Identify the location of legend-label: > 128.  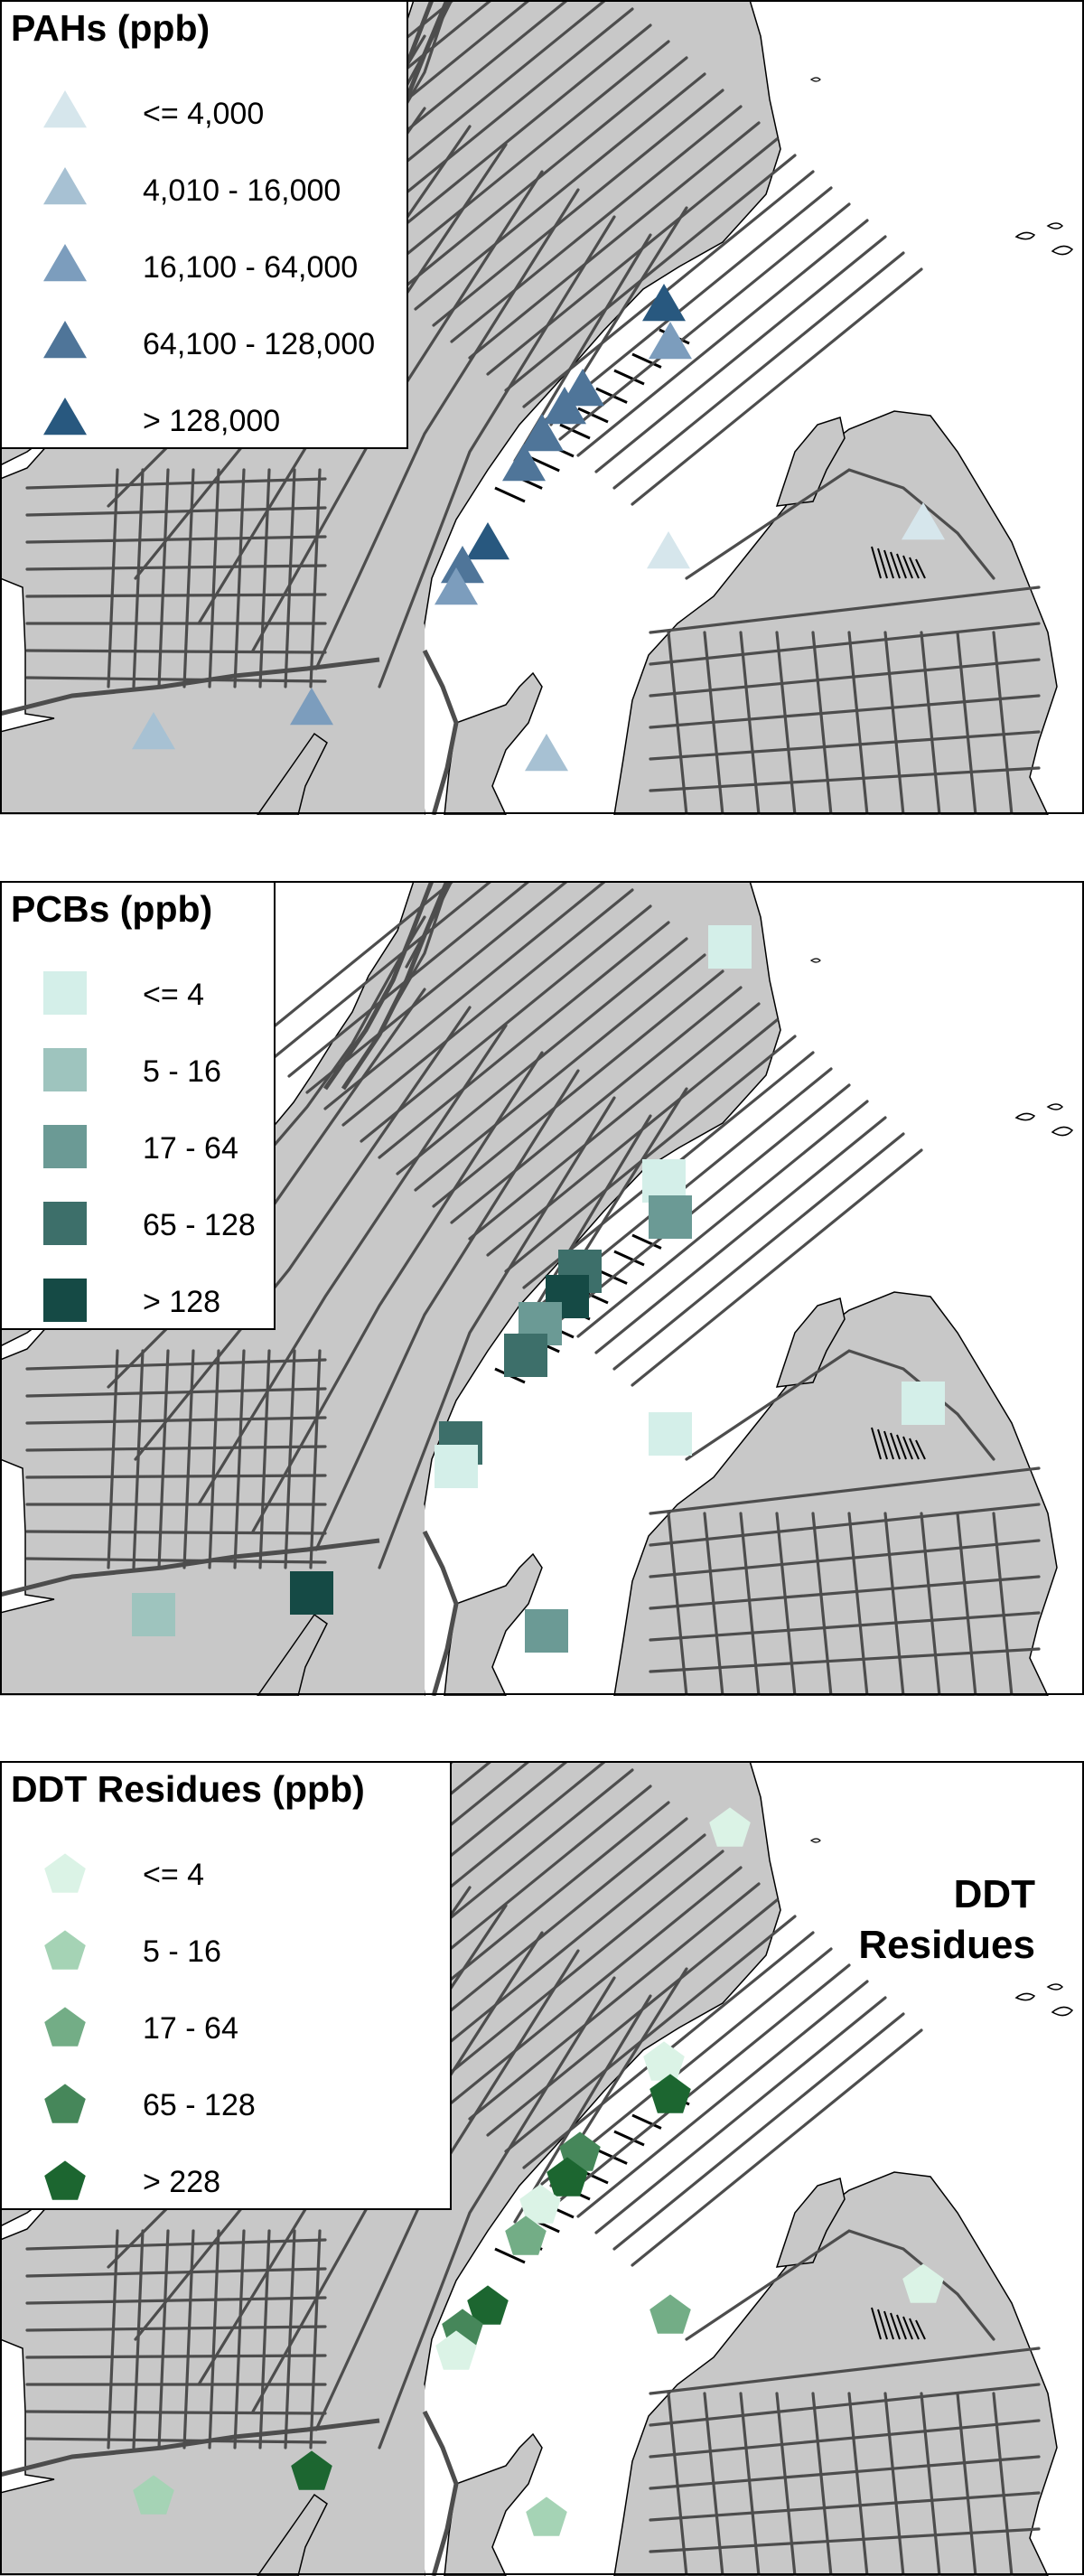
(182, 1302).